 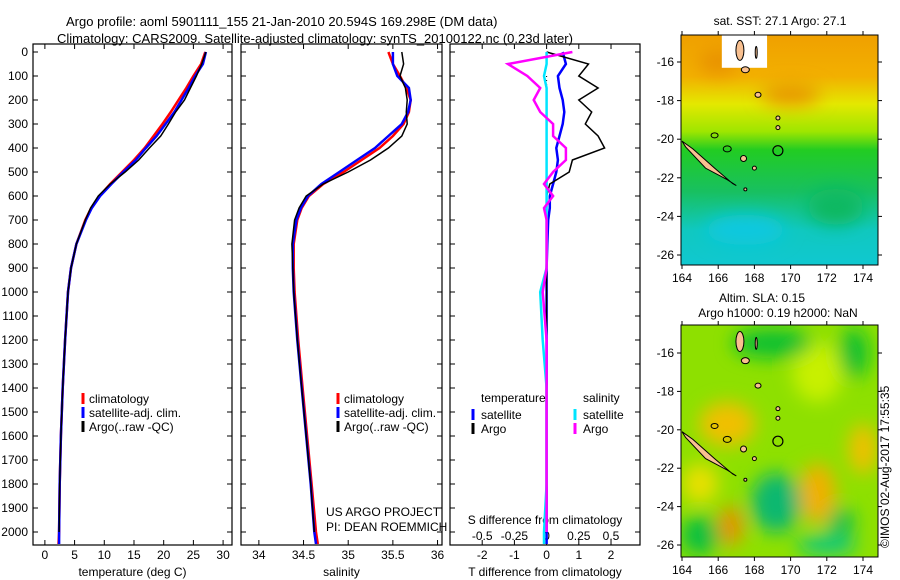 I want to click on x-tick-label: -1, so click(x=514, y=555).